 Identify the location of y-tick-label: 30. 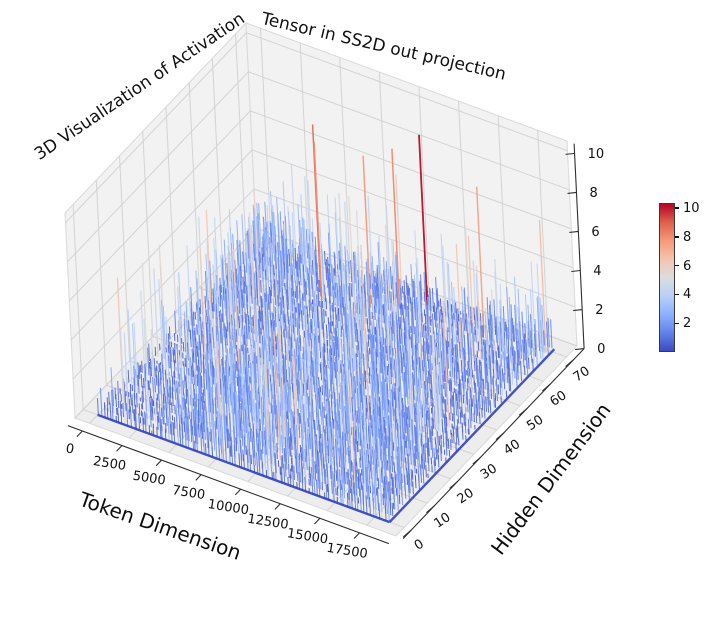
(489, 472).